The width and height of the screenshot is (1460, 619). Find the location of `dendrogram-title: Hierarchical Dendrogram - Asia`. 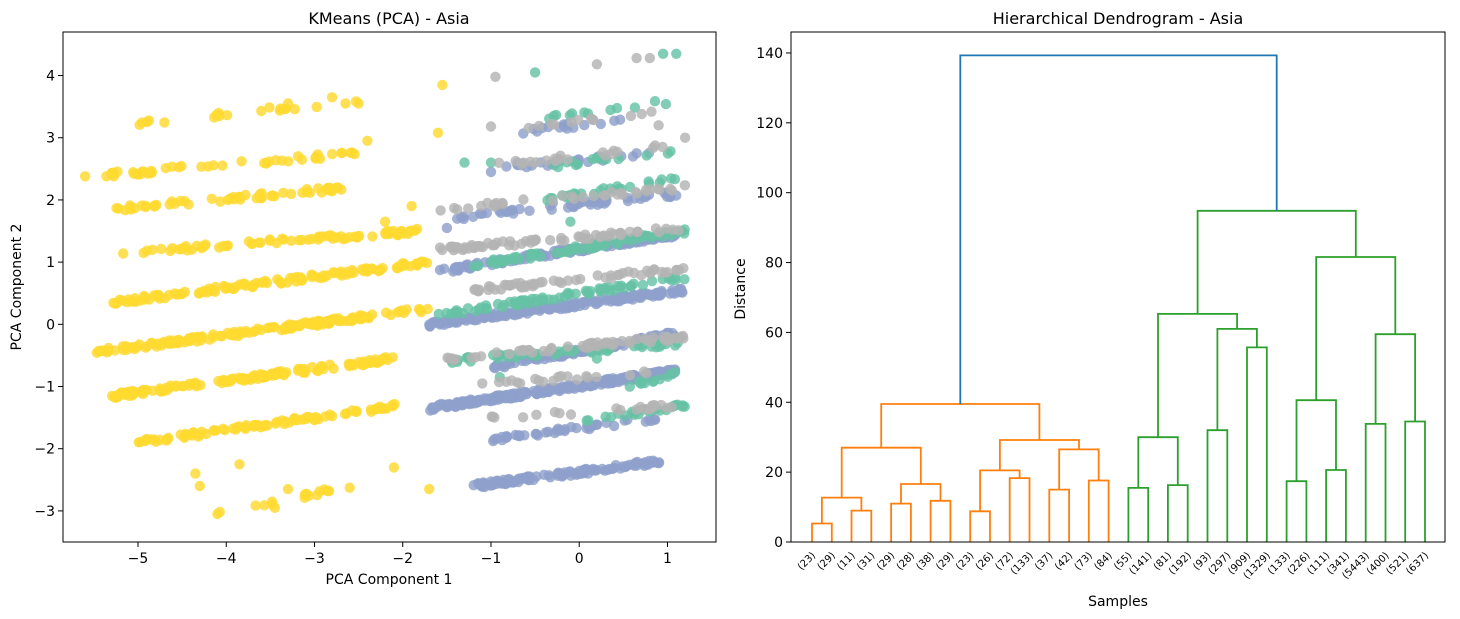

dendrogram-title: Hierarchical Dendrogram - Asia is located at coordinates (1118, 18).